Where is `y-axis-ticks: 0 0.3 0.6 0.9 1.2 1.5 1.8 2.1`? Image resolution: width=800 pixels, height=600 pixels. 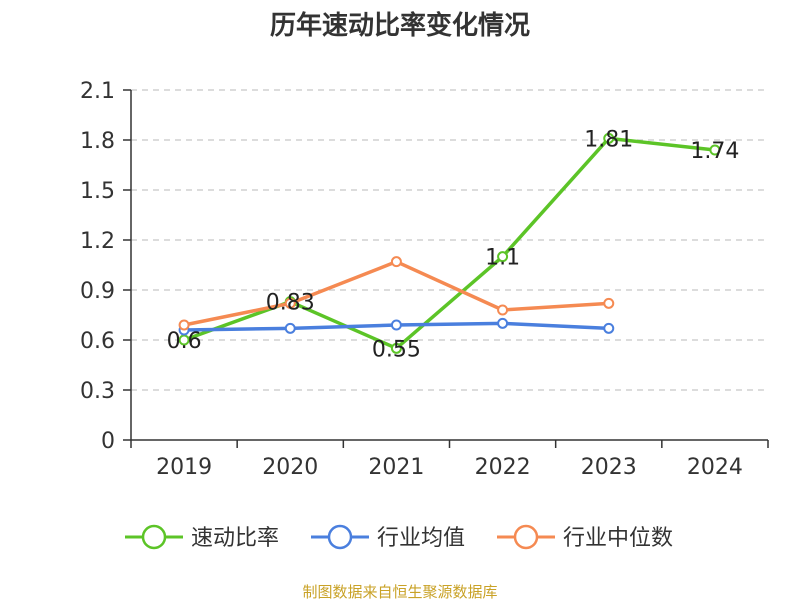 y-axis-ticks: 0 0.3 0.6 0.9 1.2 1.5 1.8 2.1 is located at coordinates (97, 266).